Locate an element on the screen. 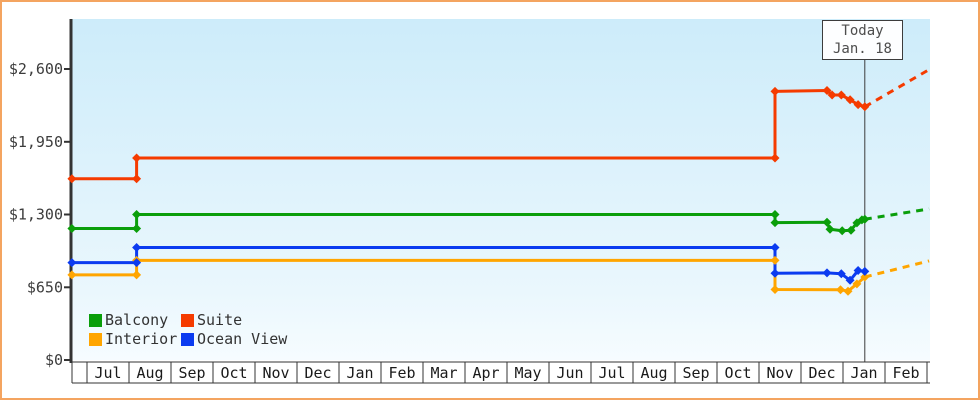  price-projection-interior is located at coordinates (897, 269).